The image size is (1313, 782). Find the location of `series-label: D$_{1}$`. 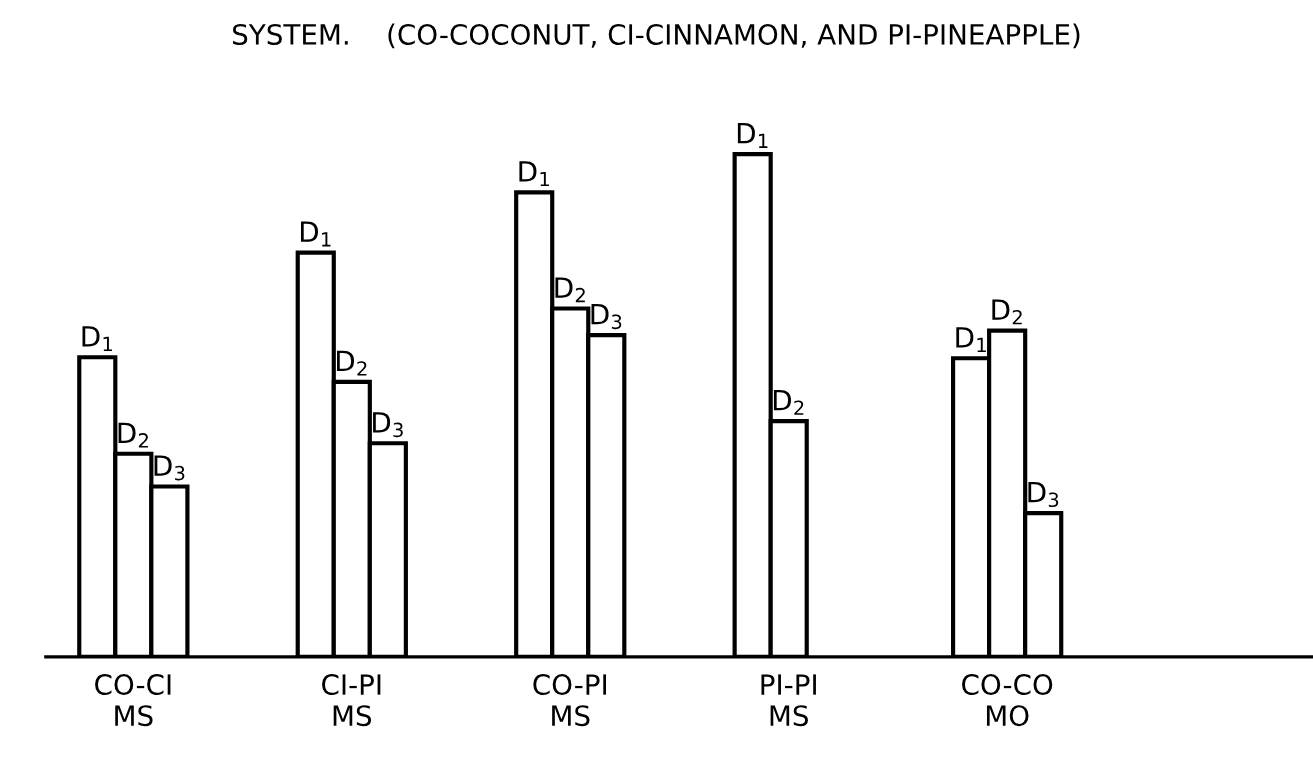

series-label: D$_{1}$ is located at coordinates (97, 338).